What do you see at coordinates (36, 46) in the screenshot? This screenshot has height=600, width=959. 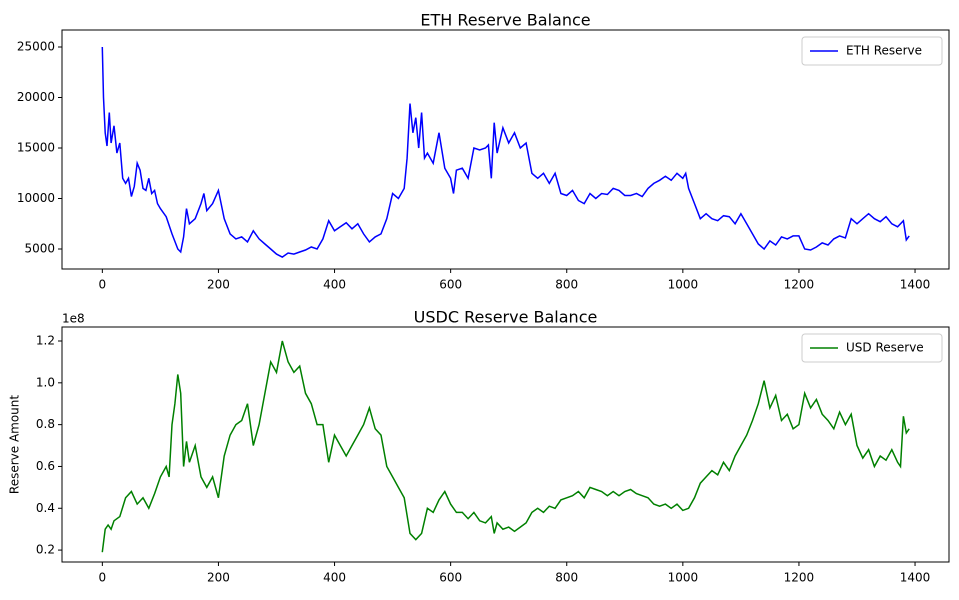 I see `y-tick-label: 25000` at bounding box center [36, 46].